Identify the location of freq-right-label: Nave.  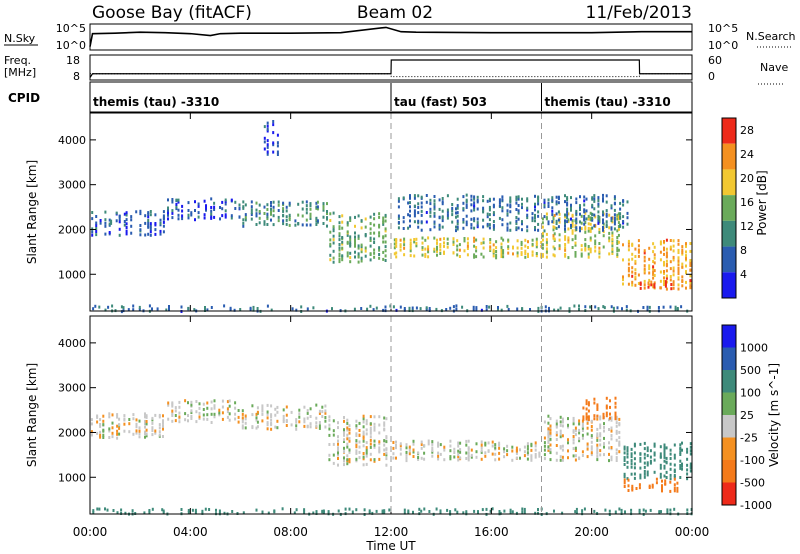
(774, 67).